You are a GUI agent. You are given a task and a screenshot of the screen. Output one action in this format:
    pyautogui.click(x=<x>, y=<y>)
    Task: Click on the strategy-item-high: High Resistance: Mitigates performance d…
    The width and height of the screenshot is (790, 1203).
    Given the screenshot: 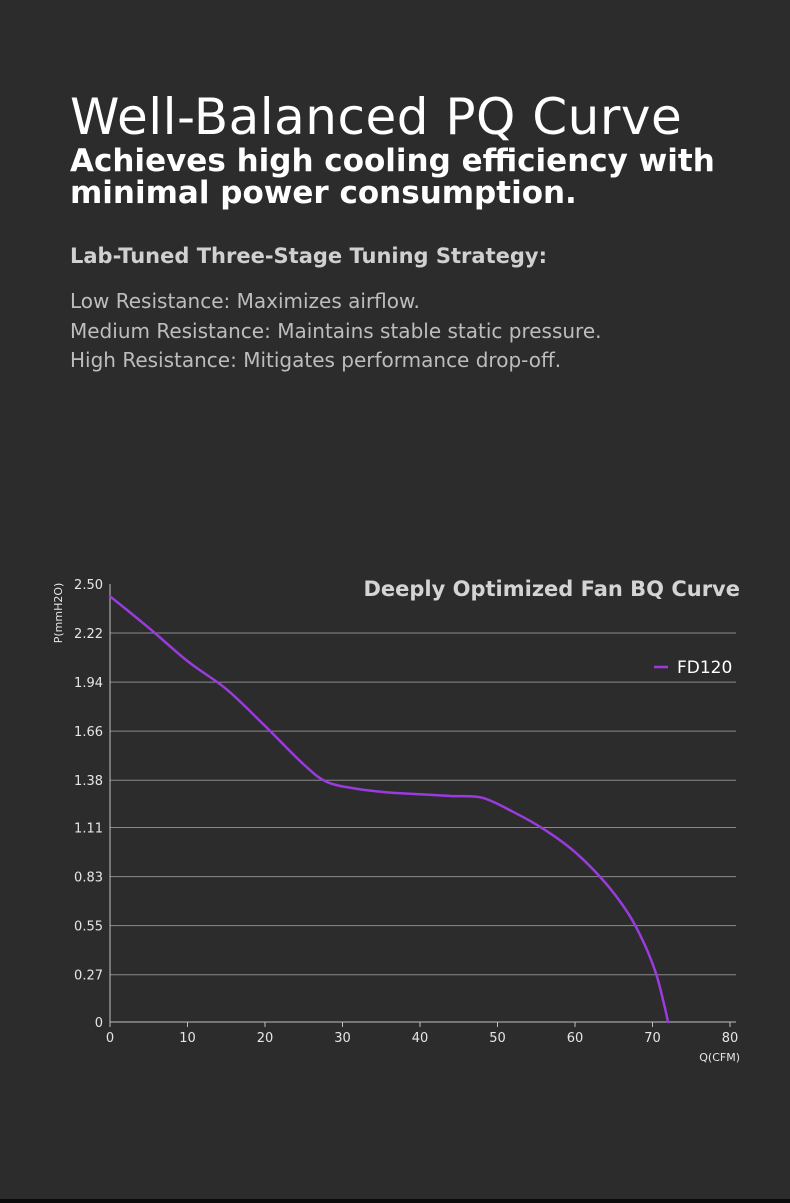 What is the action you would take?
    pyautogui.click(x=316, y=360)
    